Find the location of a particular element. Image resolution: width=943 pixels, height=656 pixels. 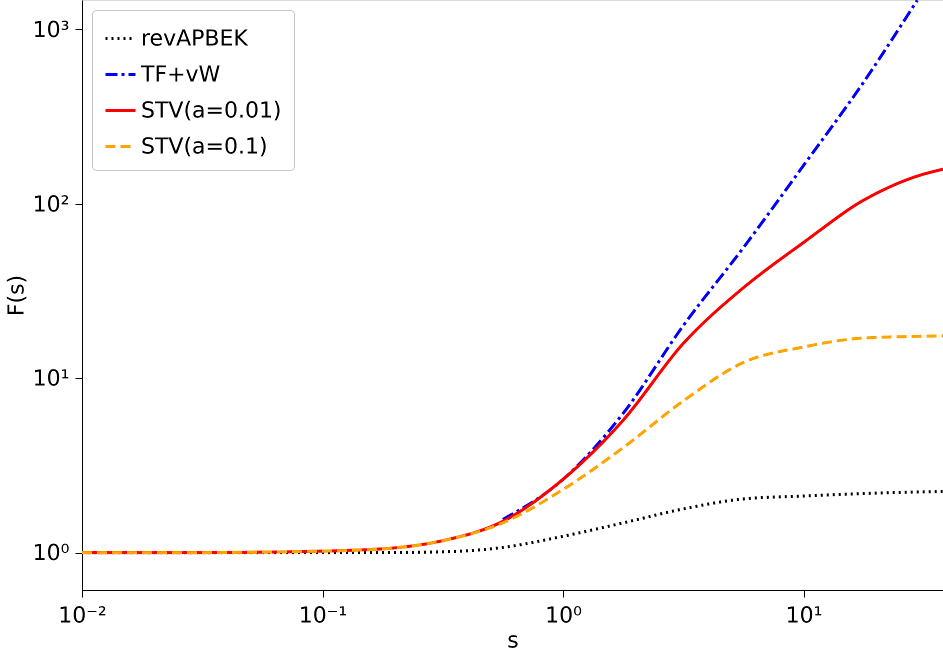

legend-label: STV(a=0.01) is located at coordinates (211, 111).